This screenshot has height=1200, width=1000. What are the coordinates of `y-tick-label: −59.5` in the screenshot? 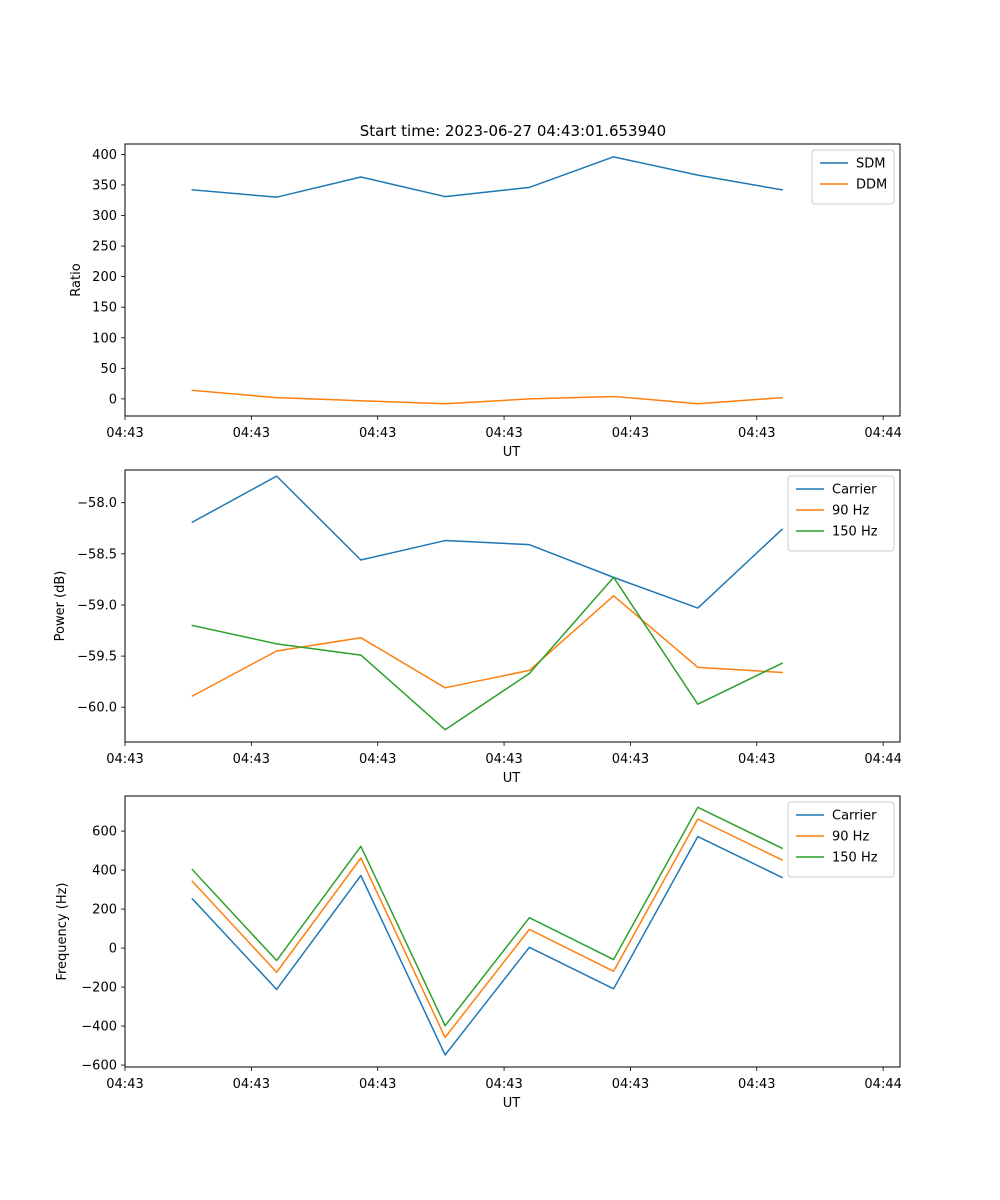 It's located at (97, 657).